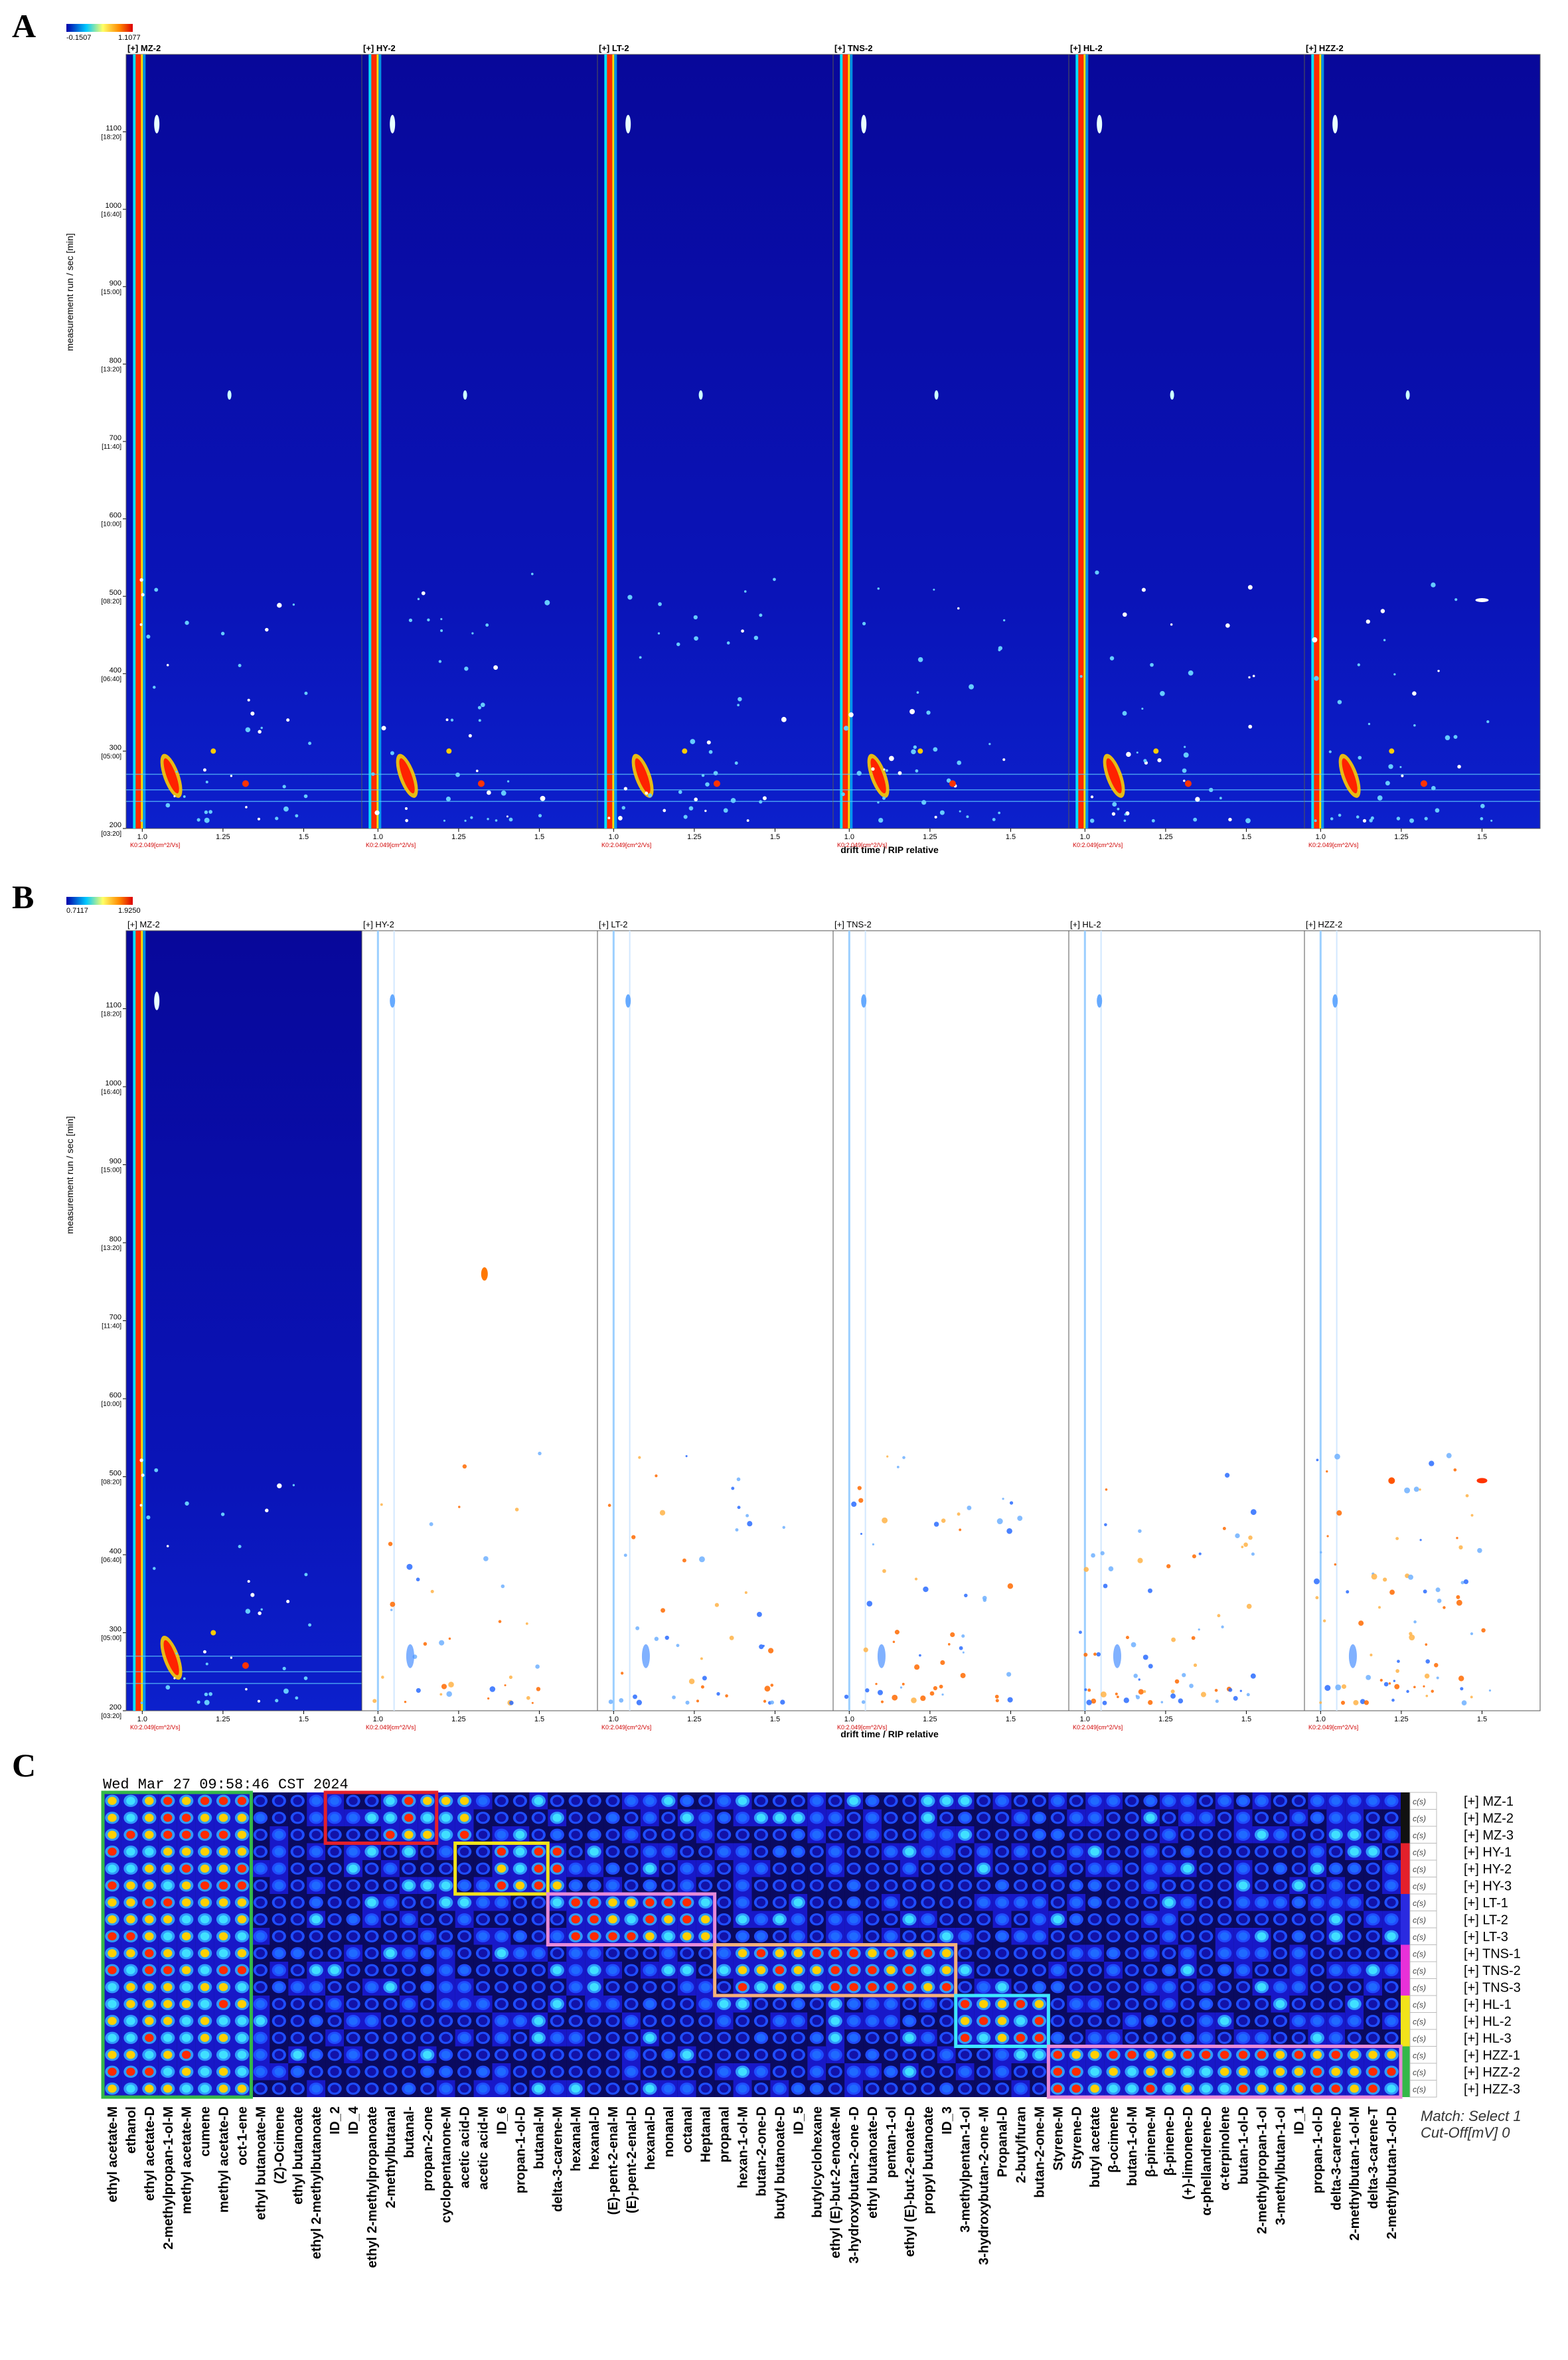  Describe the element at coordinates (111, 369) in the screenshot. I see `y-tick-time: [13:20]` at that location.